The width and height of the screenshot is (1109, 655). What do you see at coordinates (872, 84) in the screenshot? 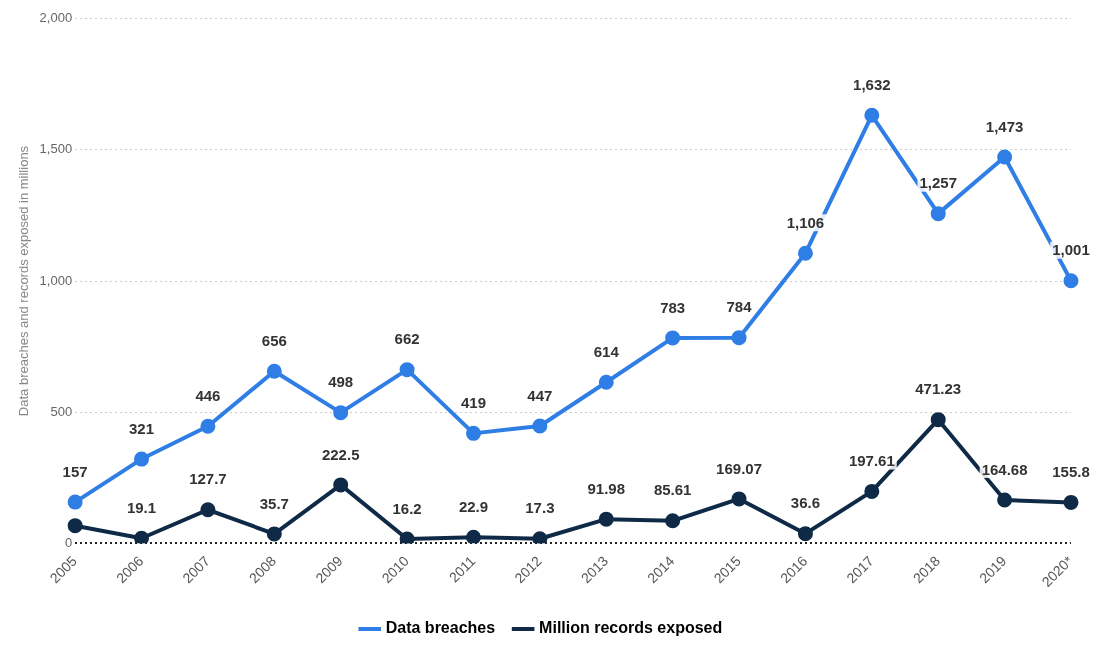
I see `data-label: 1,632` at bounding box center [872, 84].